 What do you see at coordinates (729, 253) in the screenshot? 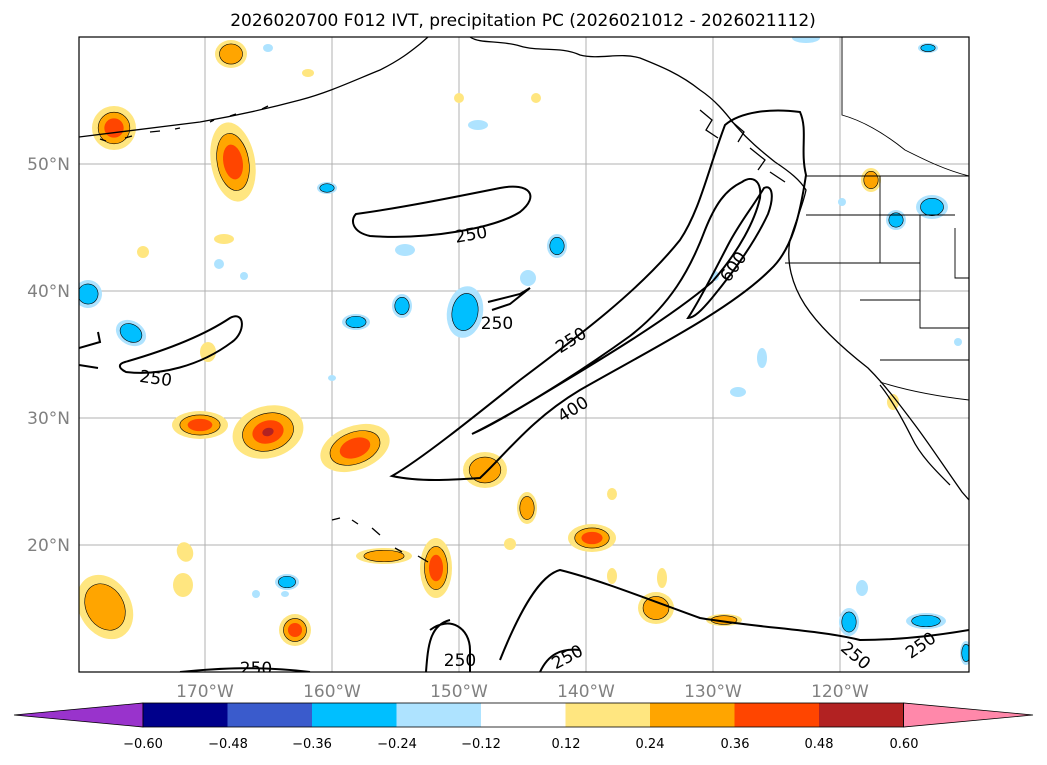
I see `ivt-600-contour` at bounding box center [729, 253].